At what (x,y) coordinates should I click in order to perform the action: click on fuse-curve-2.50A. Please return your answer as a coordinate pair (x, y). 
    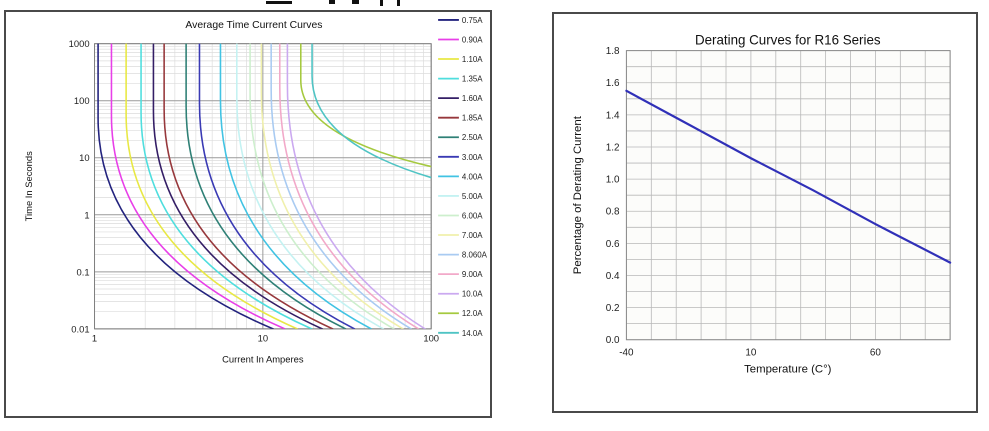
    Looking at the image, I should click on (266, 186).